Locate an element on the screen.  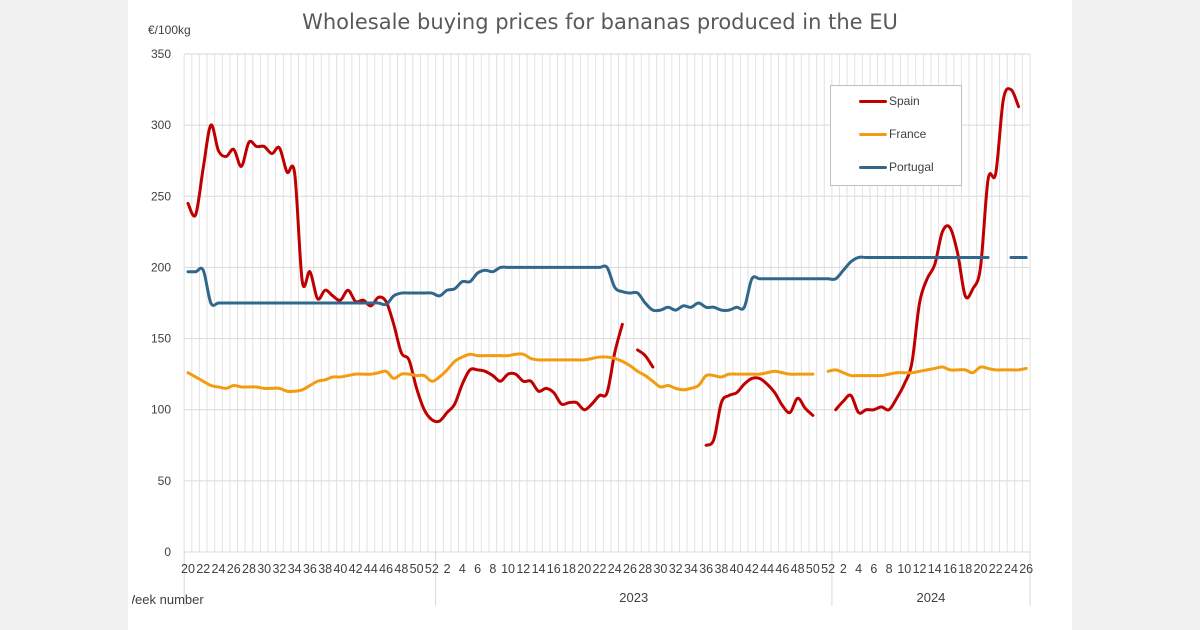
legend-swatch-france is located at coordinates (873, 134).